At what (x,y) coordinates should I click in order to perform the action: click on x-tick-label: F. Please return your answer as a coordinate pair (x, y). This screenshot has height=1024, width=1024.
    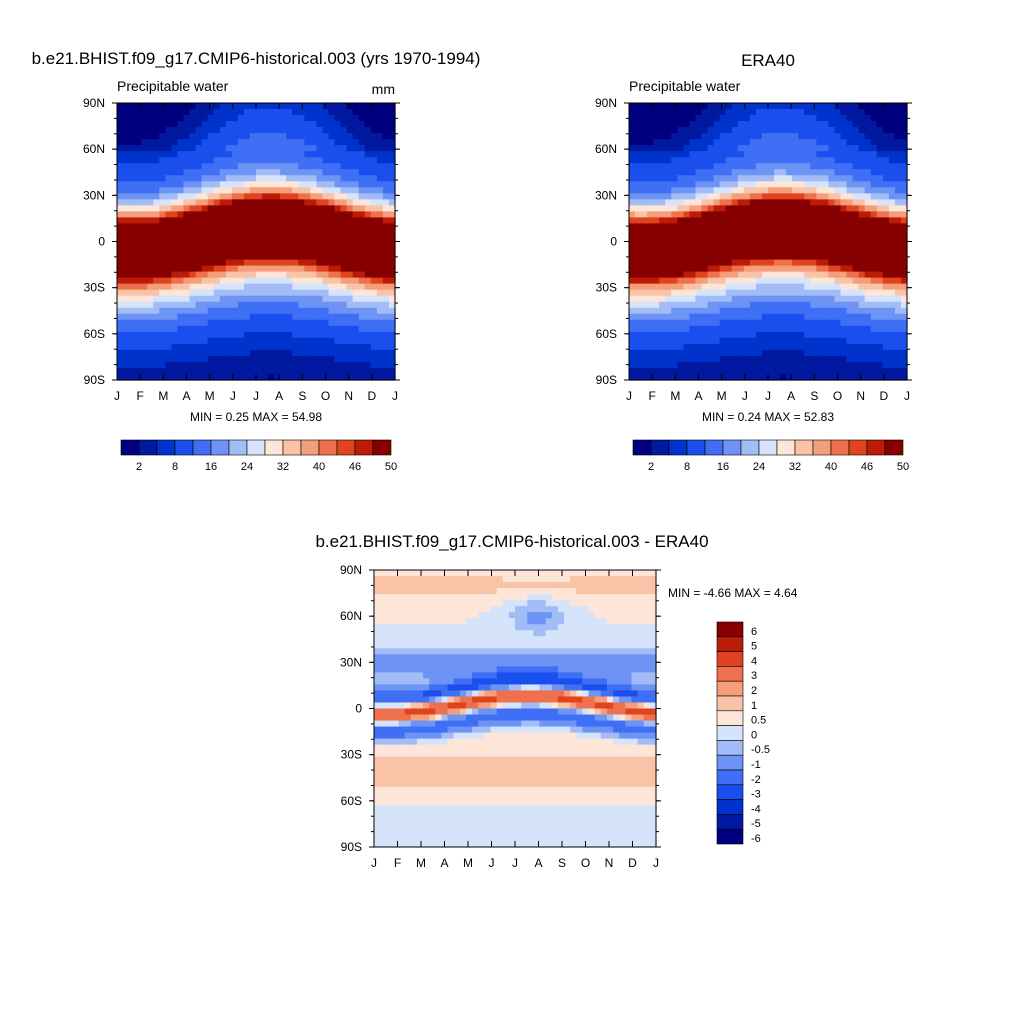
    Looking at the image, I should click on (139, 396).